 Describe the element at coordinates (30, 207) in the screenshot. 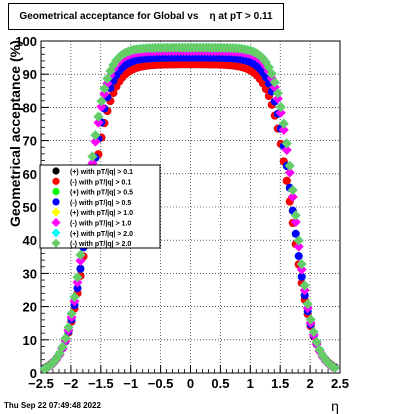

I see `y-tick-label: 50` at that location.